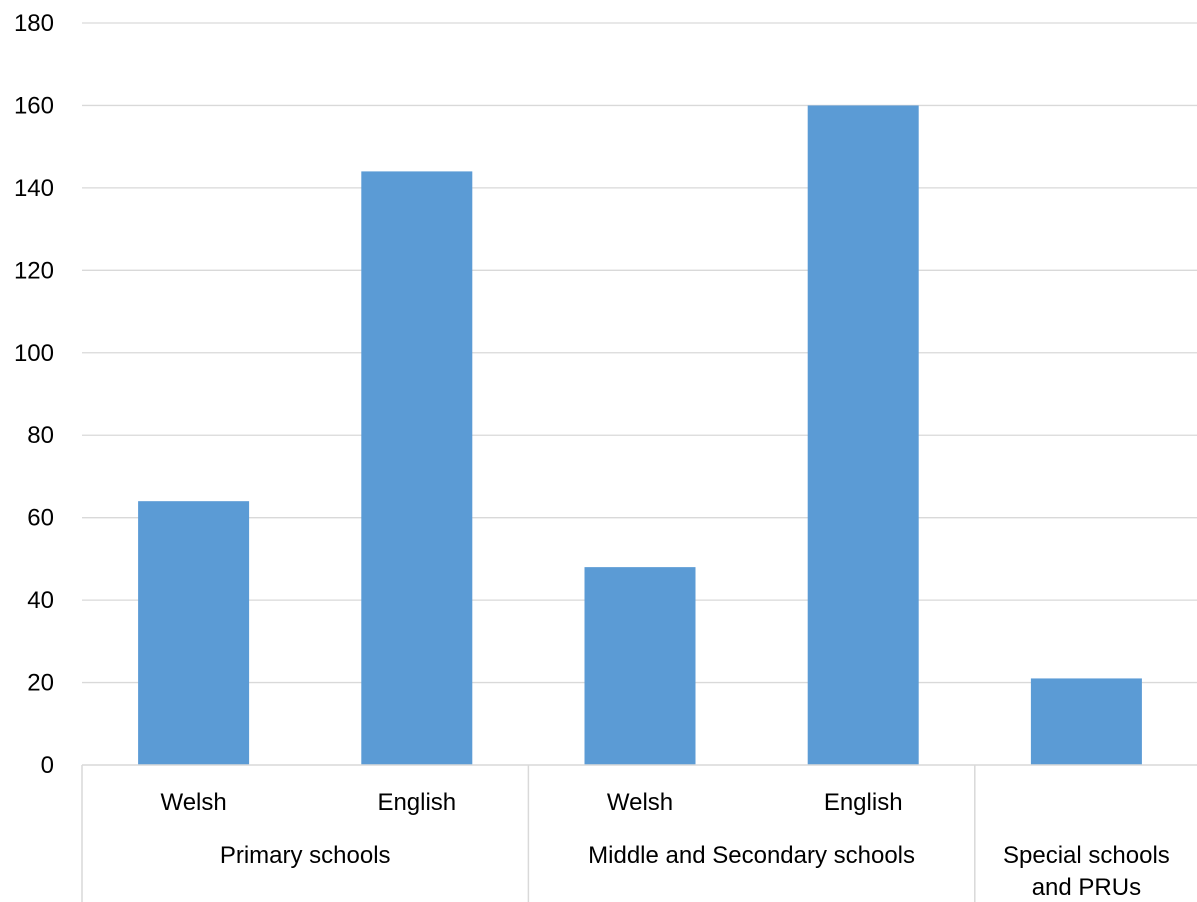  Describe the element at coordinates (751, 855) in the screenshot. I see `group-label: Middle and Secondary schools` at that location.